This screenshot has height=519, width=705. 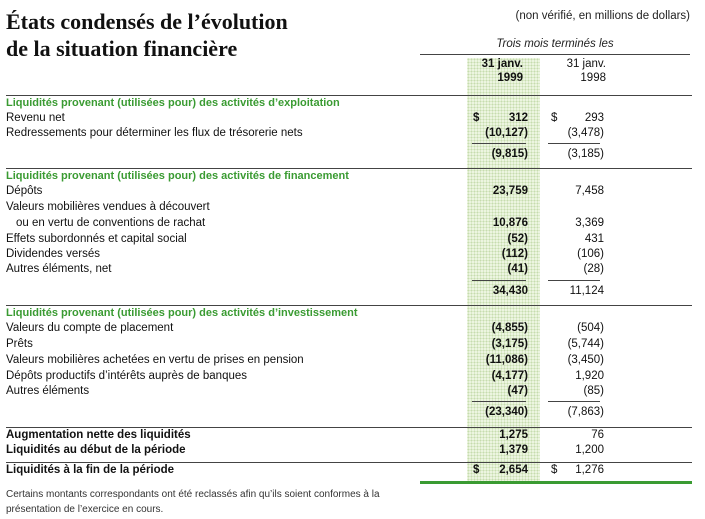 What do you see at coordinates (514, 254) in the screenshot?
I see `value-1999: (112)` at bounding box center [514, 254].